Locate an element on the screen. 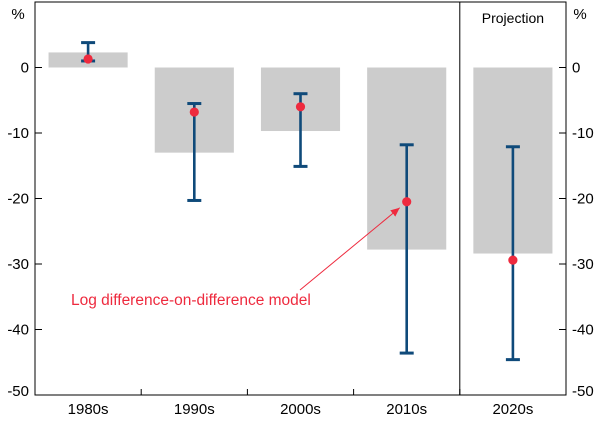 The image size is (599, 422). right-tick-label: -30 is located at coordinates (583, 264).